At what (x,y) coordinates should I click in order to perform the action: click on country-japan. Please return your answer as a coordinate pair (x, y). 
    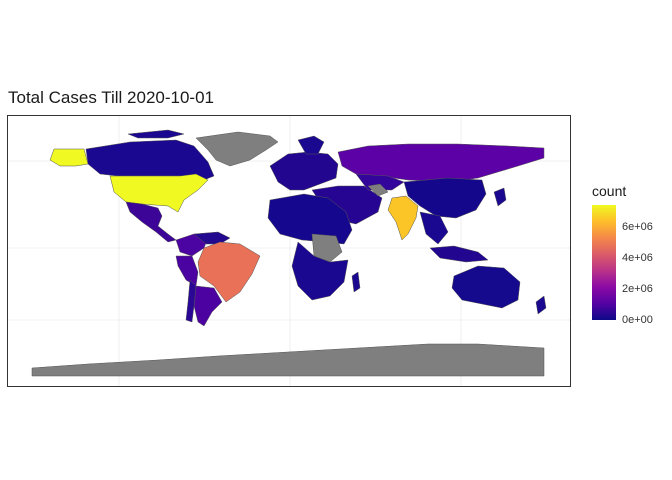
    Looking at the image, I should click on (500, 197).